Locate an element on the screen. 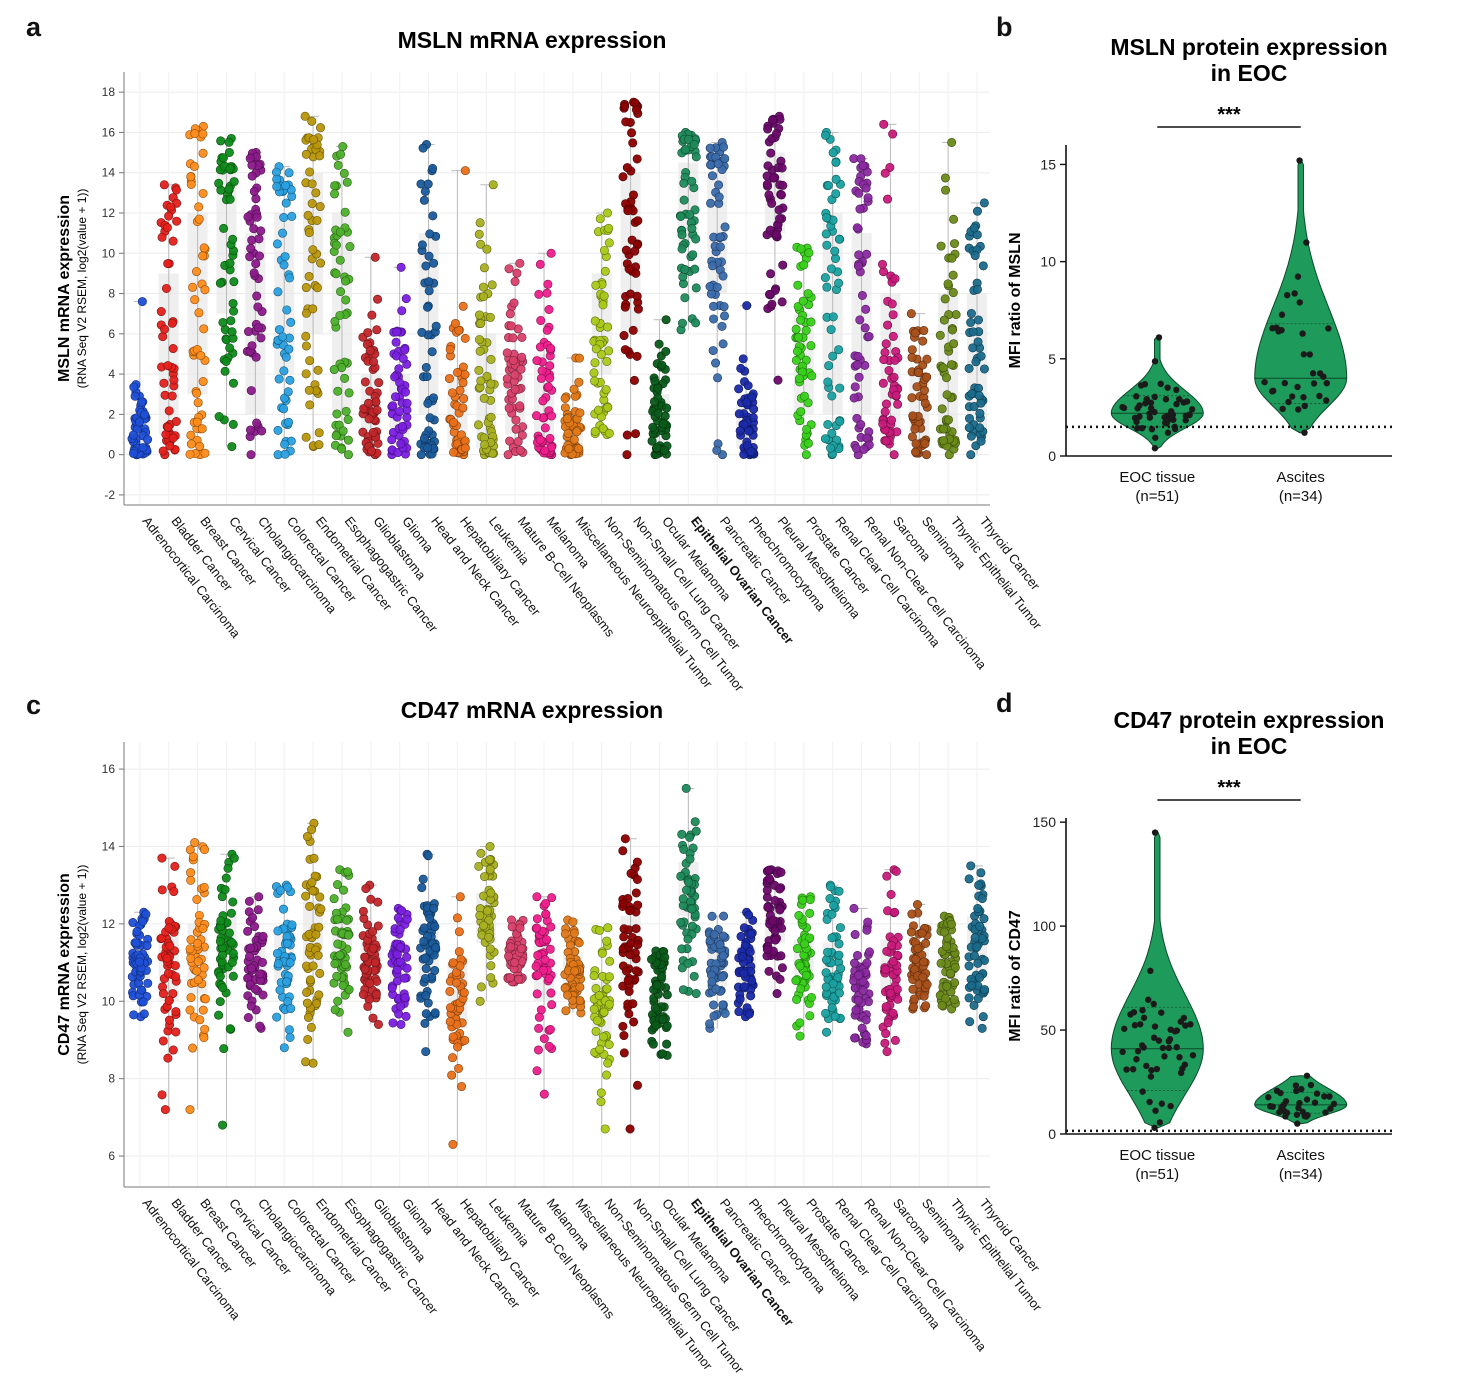 The height and width of the screenshot is (1380, 1466). y-tick-label: 18 is located at coordinates (109, 92).